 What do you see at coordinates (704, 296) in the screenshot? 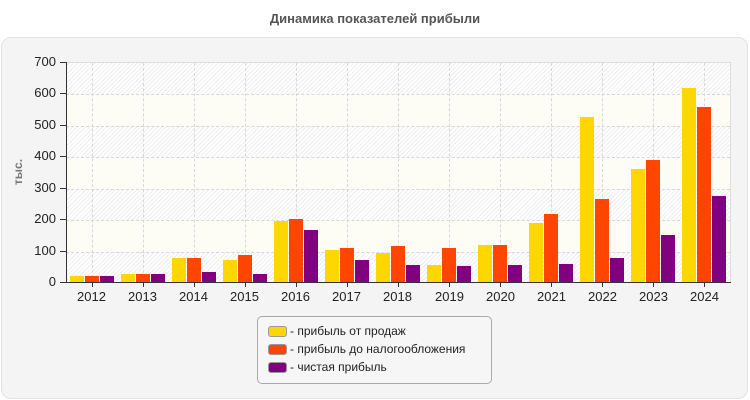
I see `x-tick-label: 2024` at bounding box center [704, 296].